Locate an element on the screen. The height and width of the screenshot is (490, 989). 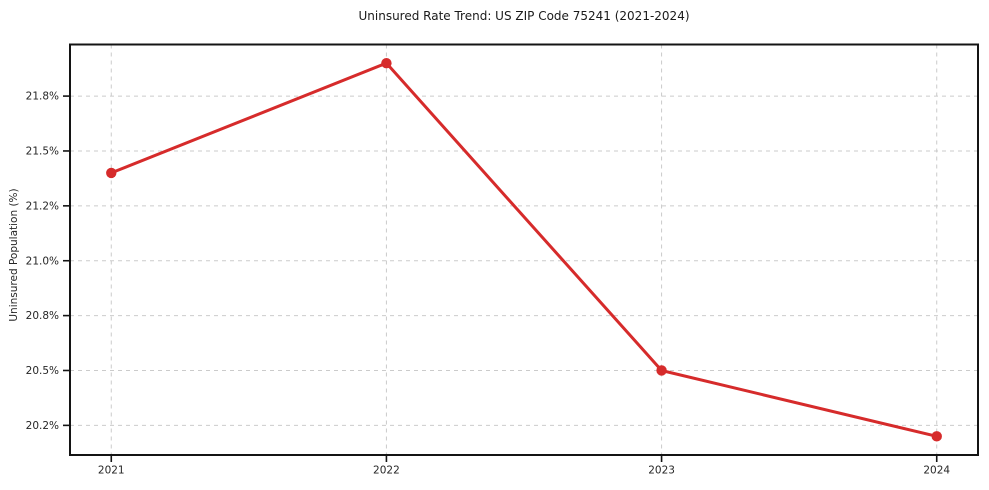
y-tick-label: 20.8% is located at coordinates (42, 316).